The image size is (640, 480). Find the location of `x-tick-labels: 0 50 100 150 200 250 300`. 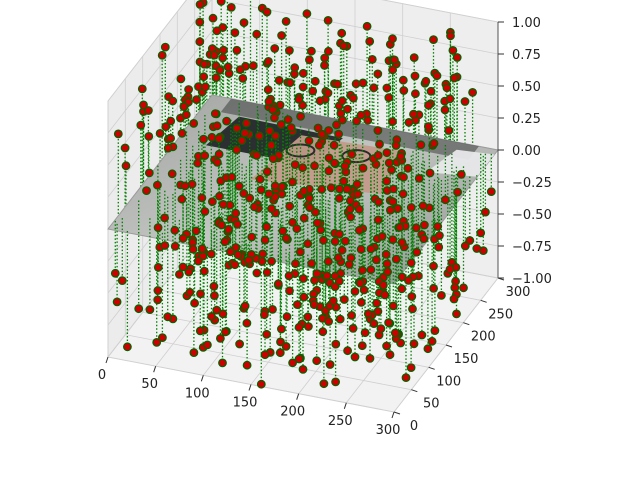

x-tick-labels: 0 50 100 150 200 250 300 is located at coordinates (249, 403).